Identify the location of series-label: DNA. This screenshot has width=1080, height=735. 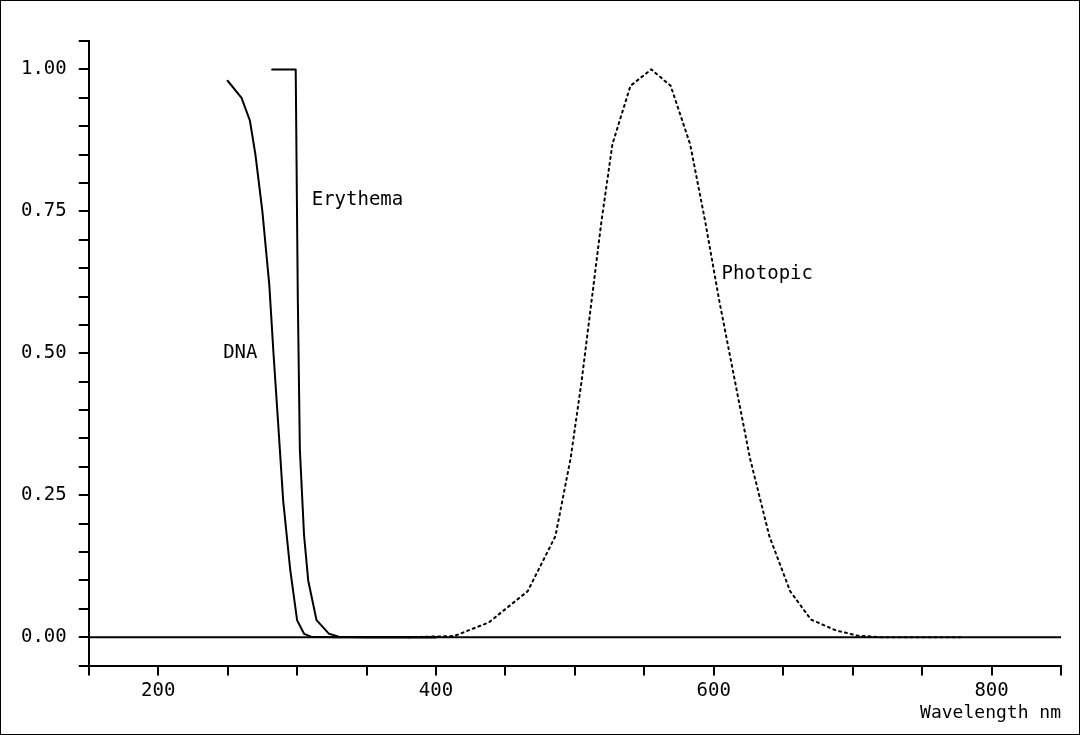
(241, 351).